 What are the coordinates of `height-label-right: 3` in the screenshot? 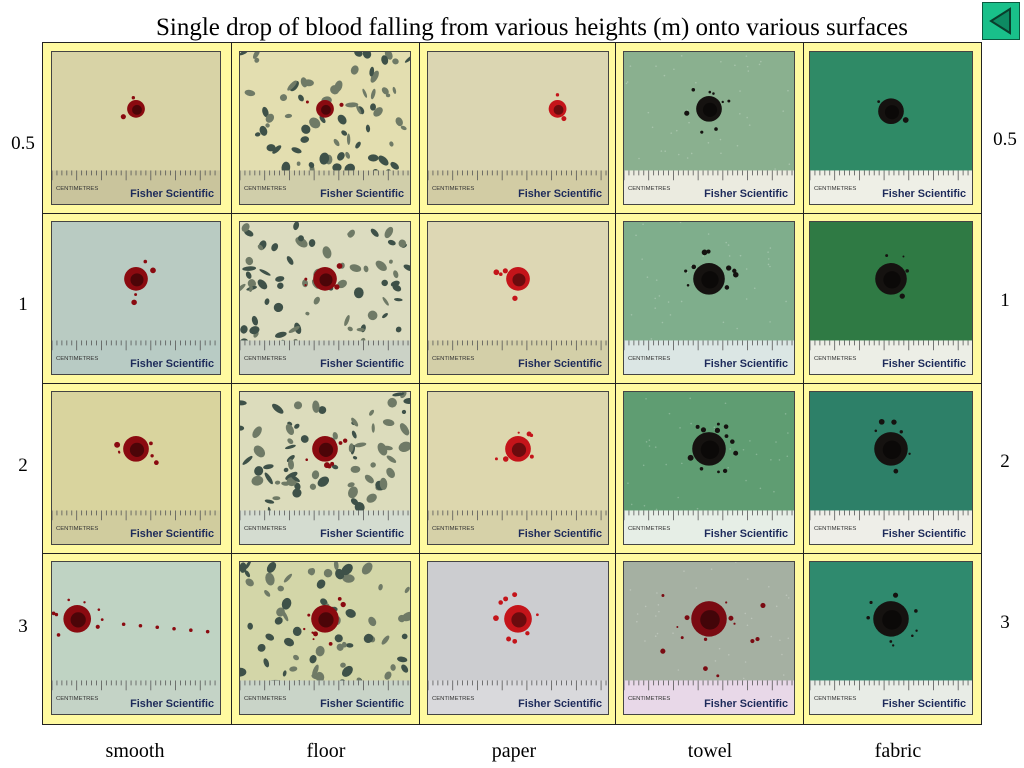 It's located at (1005, 622).